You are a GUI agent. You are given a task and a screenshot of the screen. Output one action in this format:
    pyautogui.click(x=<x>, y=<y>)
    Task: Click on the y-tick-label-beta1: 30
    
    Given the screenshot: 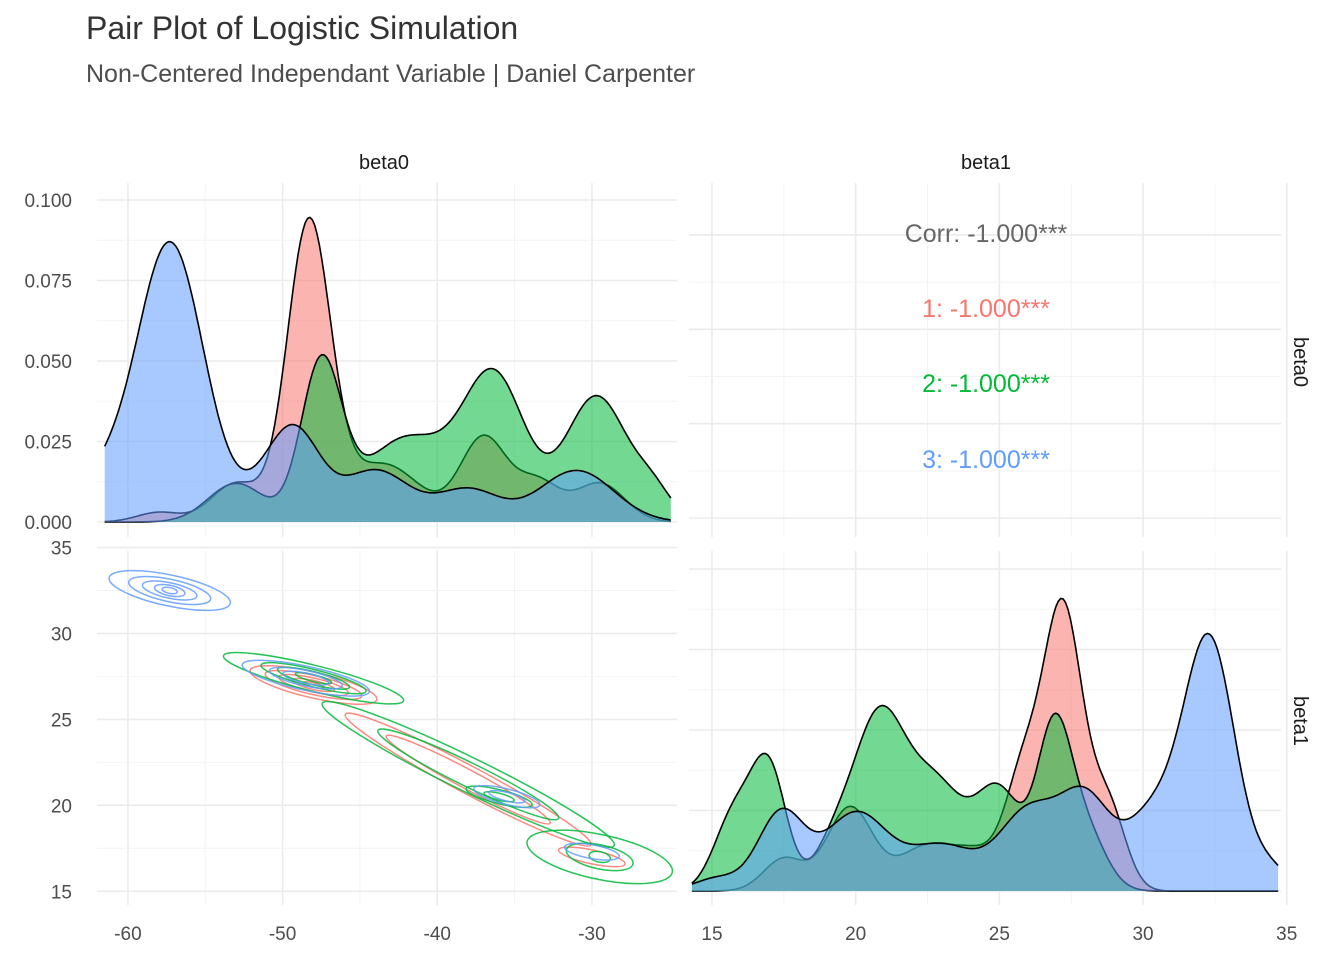 What is the action you would take?
    pyautogui.click(x=61, y=634)
    